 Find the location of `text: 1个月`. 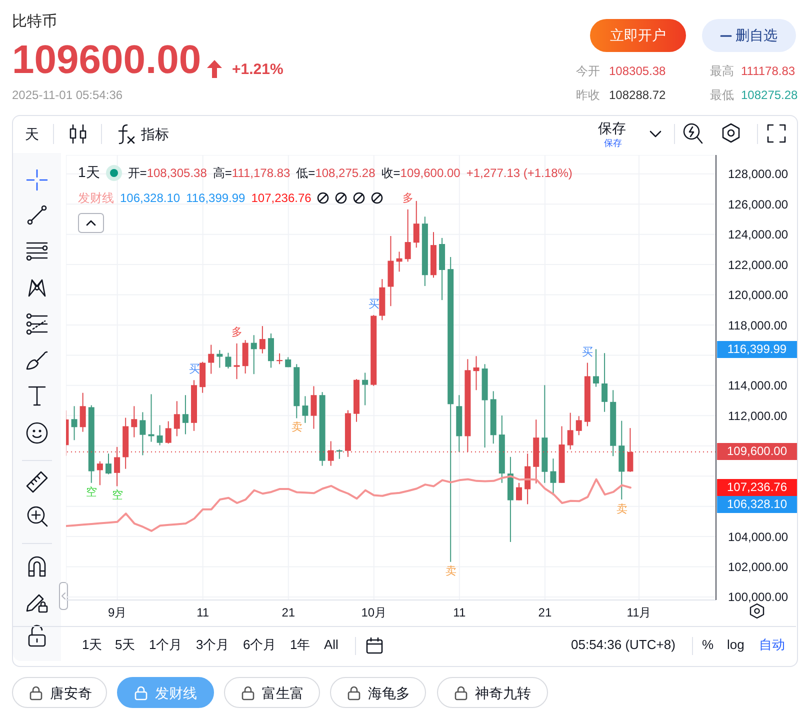

text: 1个月 is located at coordinates (165, 644).